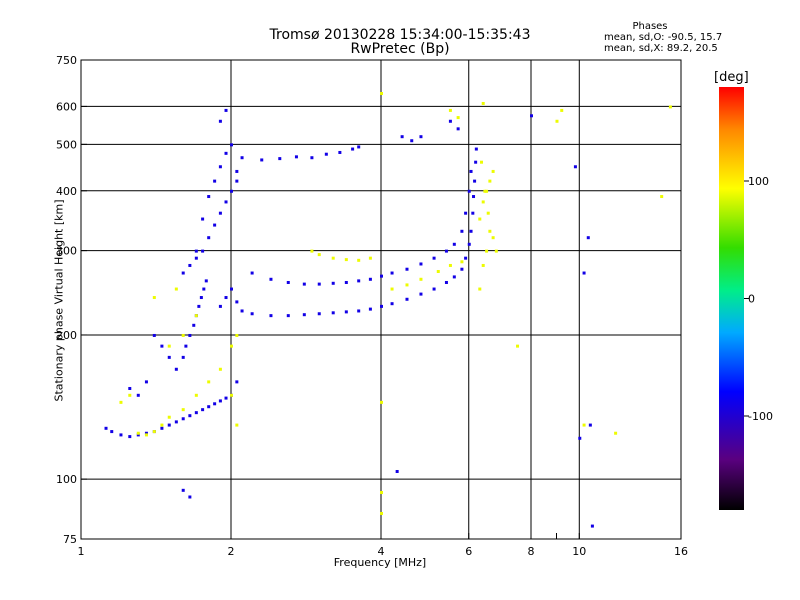  I want to click on x-axis: 1 2 4 6 8 10 16, so click(383, 545).